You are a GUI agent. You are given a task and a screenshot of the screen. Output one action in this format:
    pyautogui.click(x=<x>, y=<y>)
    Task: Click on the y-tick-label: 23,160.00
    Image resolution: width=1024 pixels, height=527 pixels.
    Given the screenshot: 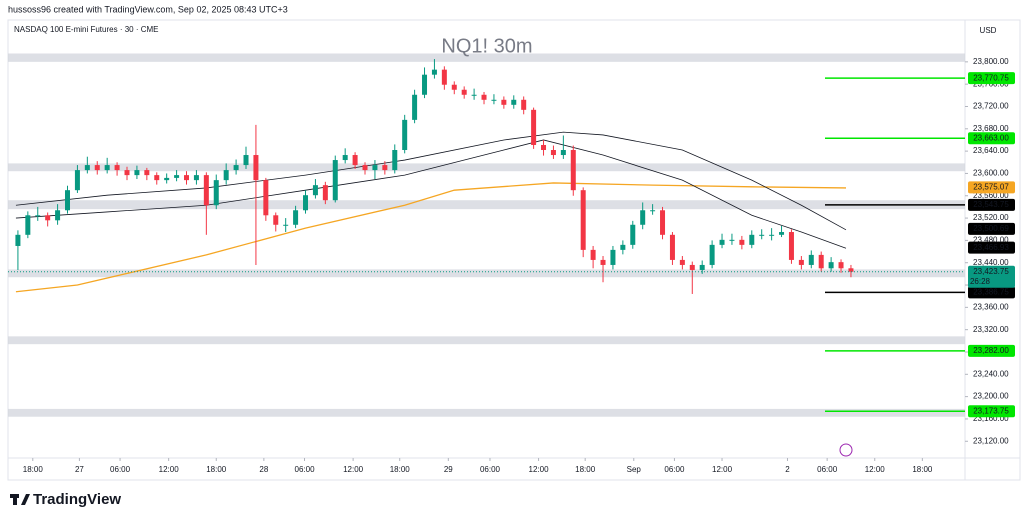 What is the action you would take?
    pyautogui.click(x=991, y=418)
    